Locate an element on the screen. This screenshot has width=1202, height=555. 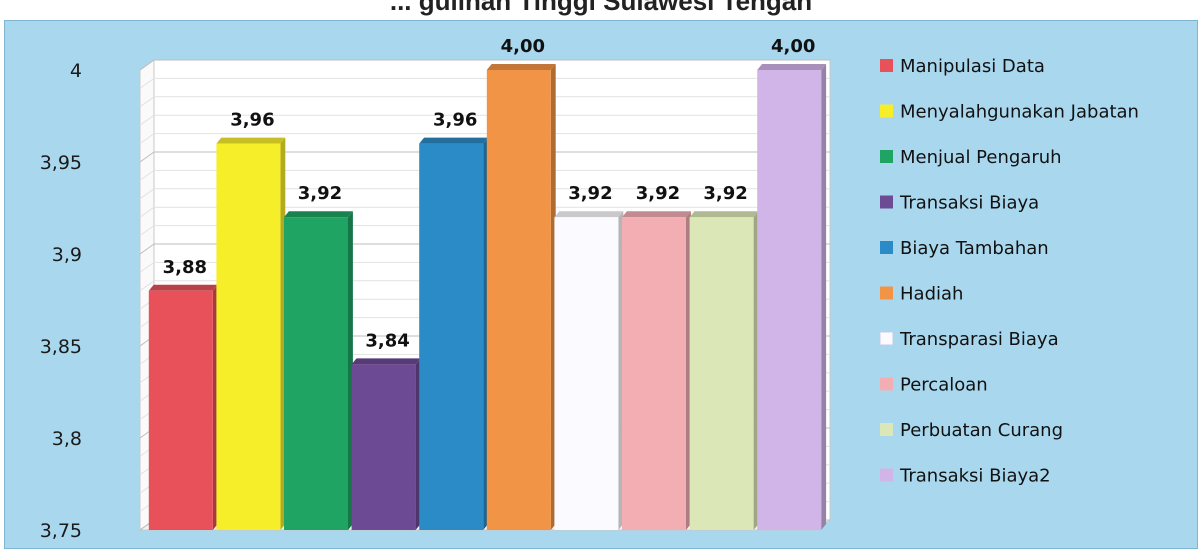
legend-label: Transparasi Biaya is located at coordinates (979, 339).